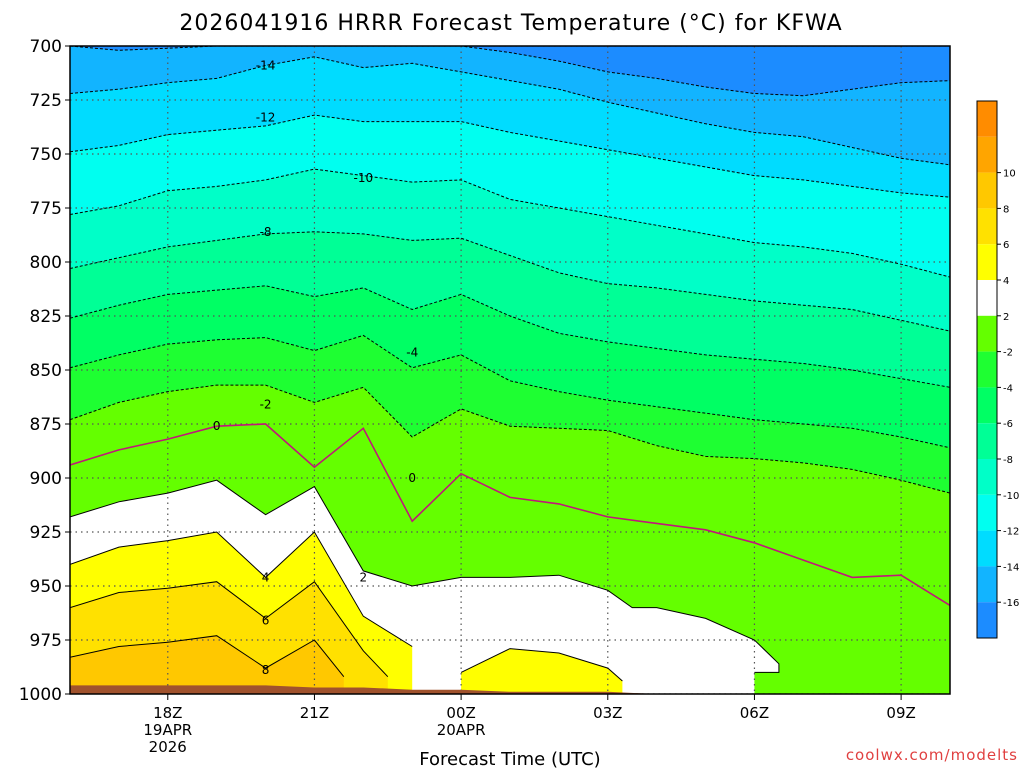 The height and width of the screenshot is (768, 1024). Describe the element at coordinates (1011, 532) in the screenshot. I see `colorbar-label: -12` at that location.